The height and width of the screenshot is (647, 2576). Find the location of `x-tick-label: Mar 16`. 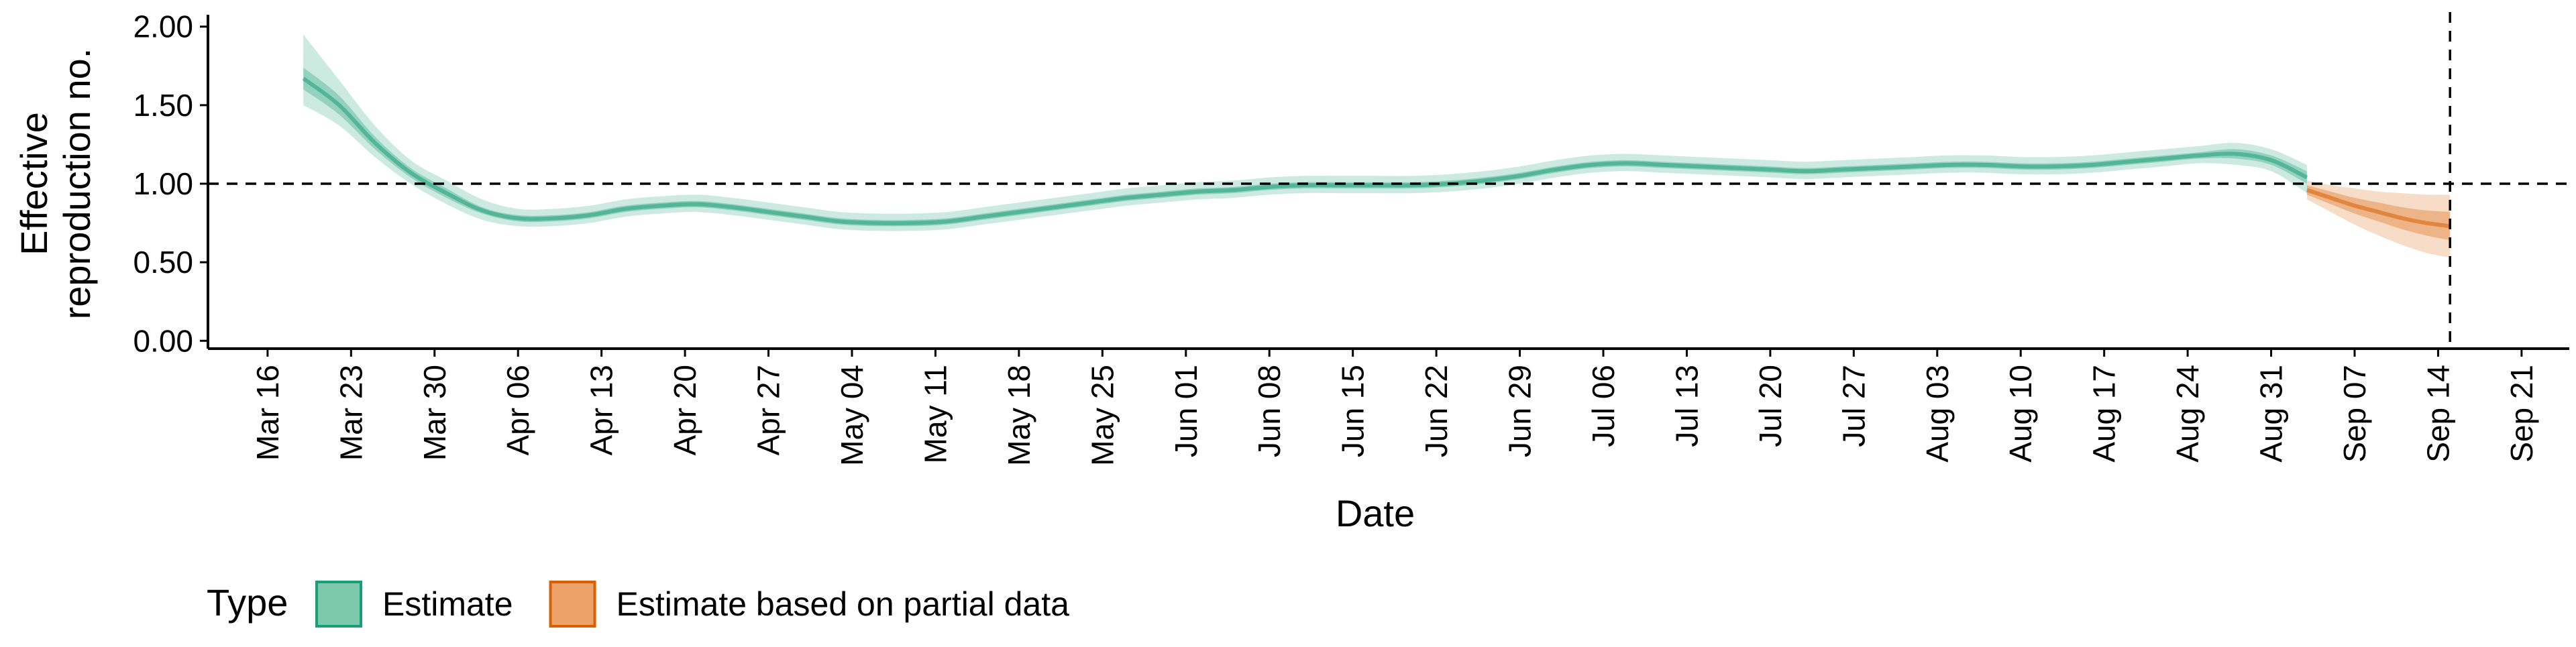

x-tick-label: Mar 16 is located at coordinates (267, 413).